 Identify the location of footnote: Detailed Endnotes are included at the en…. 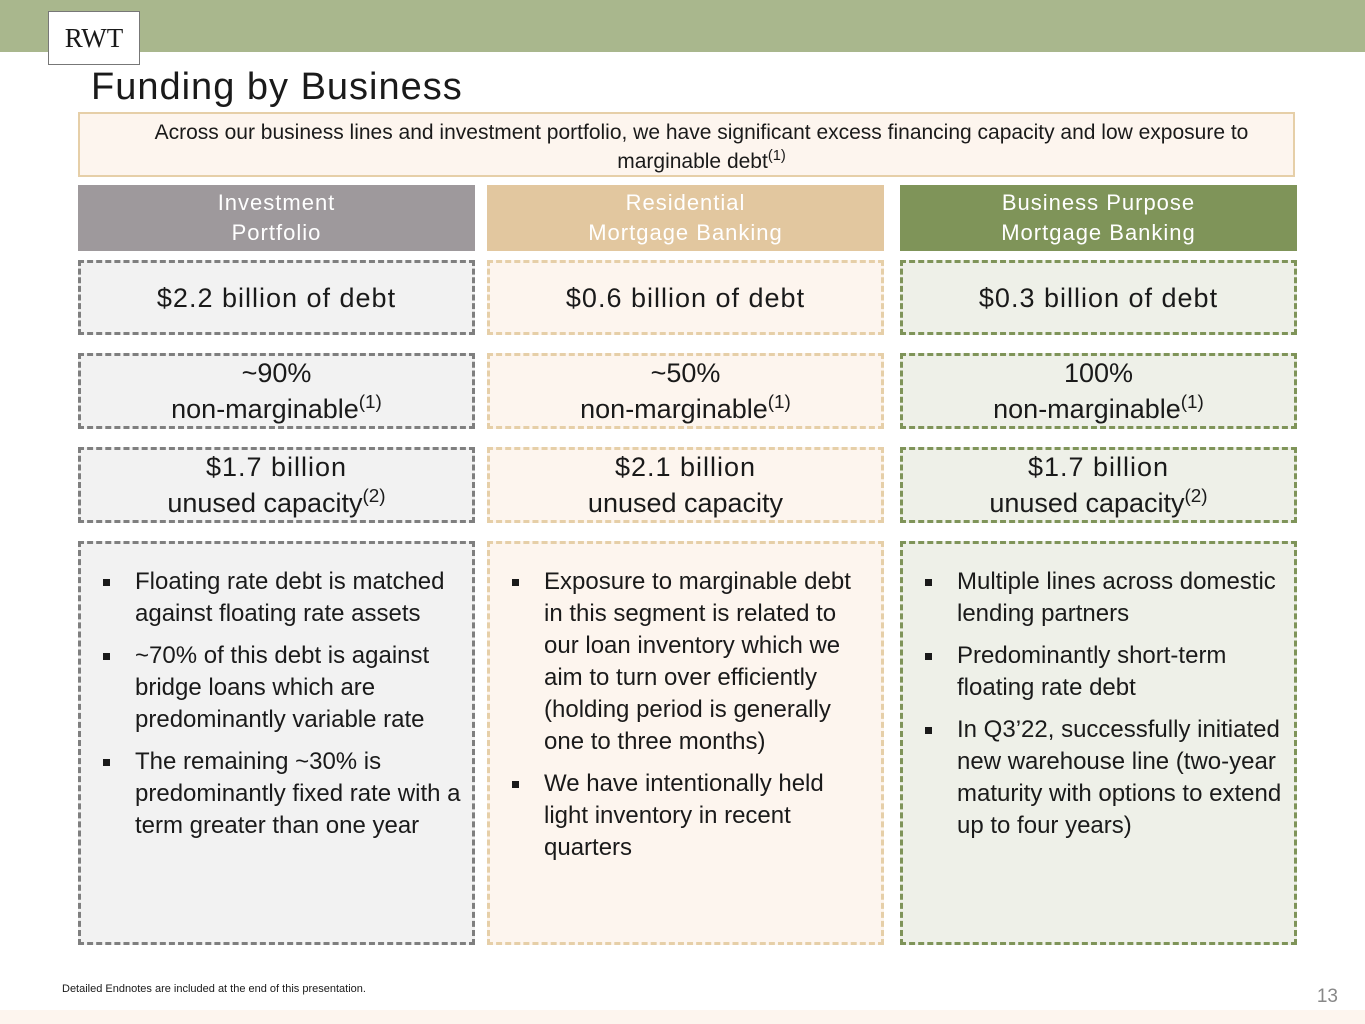
(214, 989).